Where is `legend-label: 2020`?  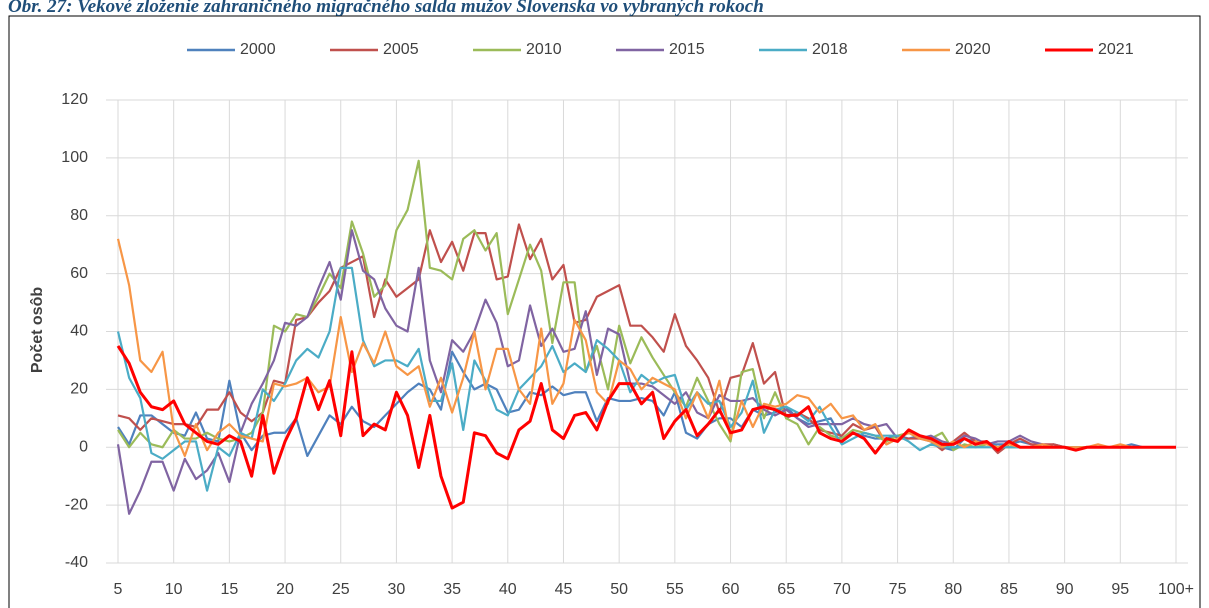 legend-label: 2020 is located at coordinates (973, 49).